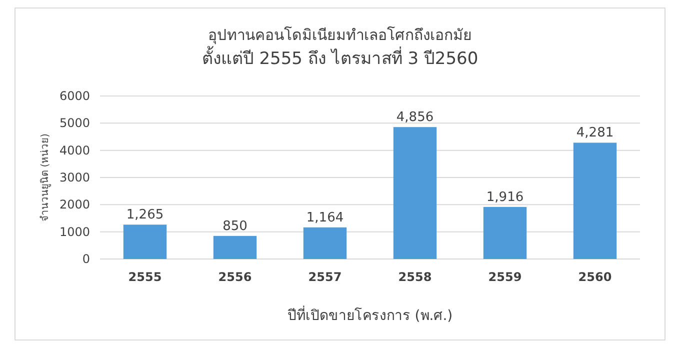  What do you see at coordinates (370, 316) in the screenshot?
I see `xlabel: ปีที่เปิดขายโครงการ (พ.ศ.)` at bounding box center [370, 316].